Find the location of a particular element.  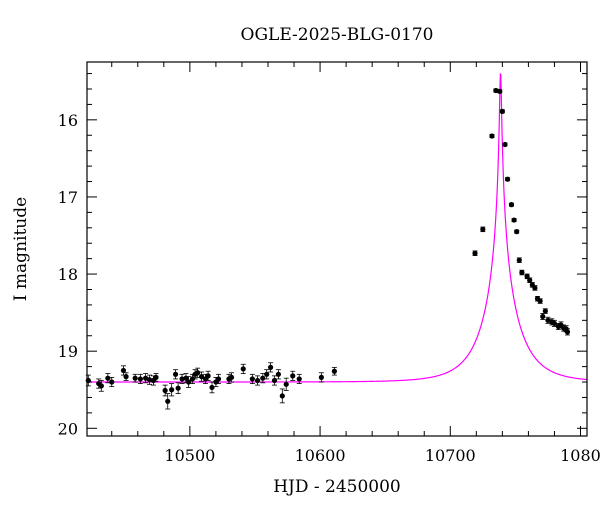

x-tick-label: 10600 is located at coordinates (320, 455).